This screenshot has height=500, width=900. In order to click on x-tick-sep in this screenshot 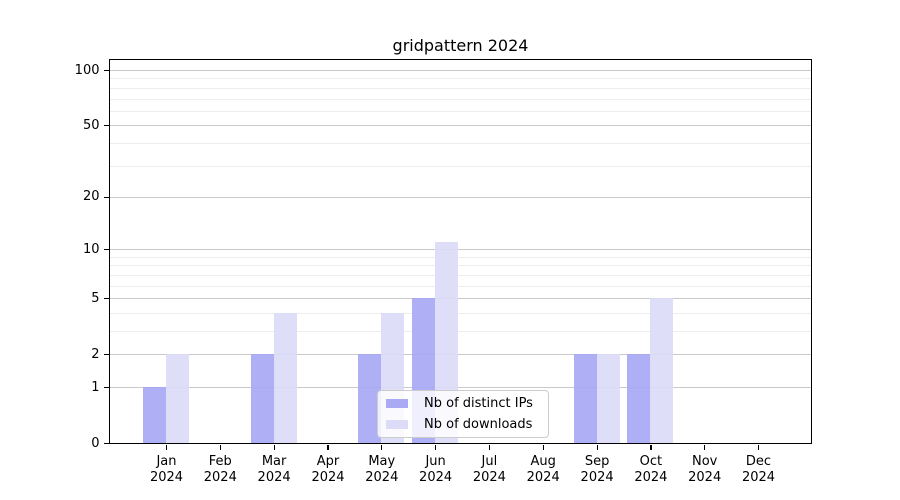, I will do `click(597, 447)`.